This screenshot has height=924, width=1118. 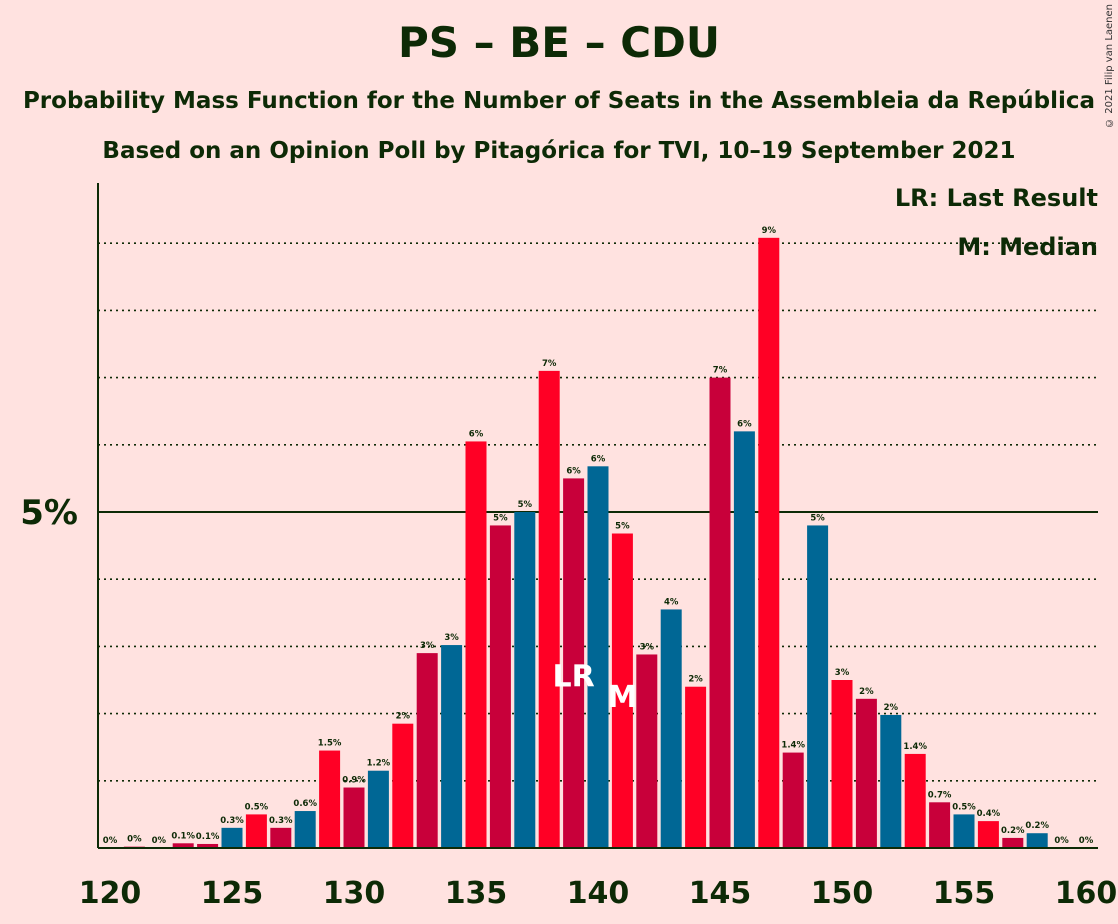 I want to click on bar-label-seat-148: 1.4%, so click(x=793, y=746).